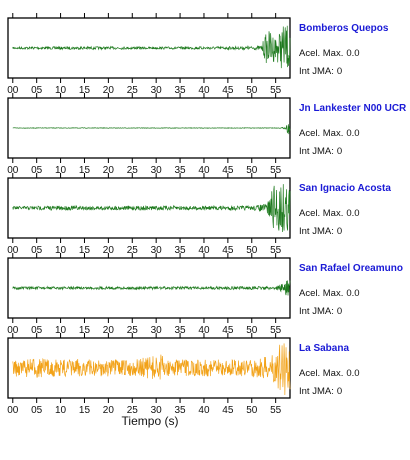 Image resolution: width=410 pixels, height=460 pixels. What do you see at coordinates (324, 348) in the screenshot?
I see `station-name: La Sabana` at bounding box center [324, 348].